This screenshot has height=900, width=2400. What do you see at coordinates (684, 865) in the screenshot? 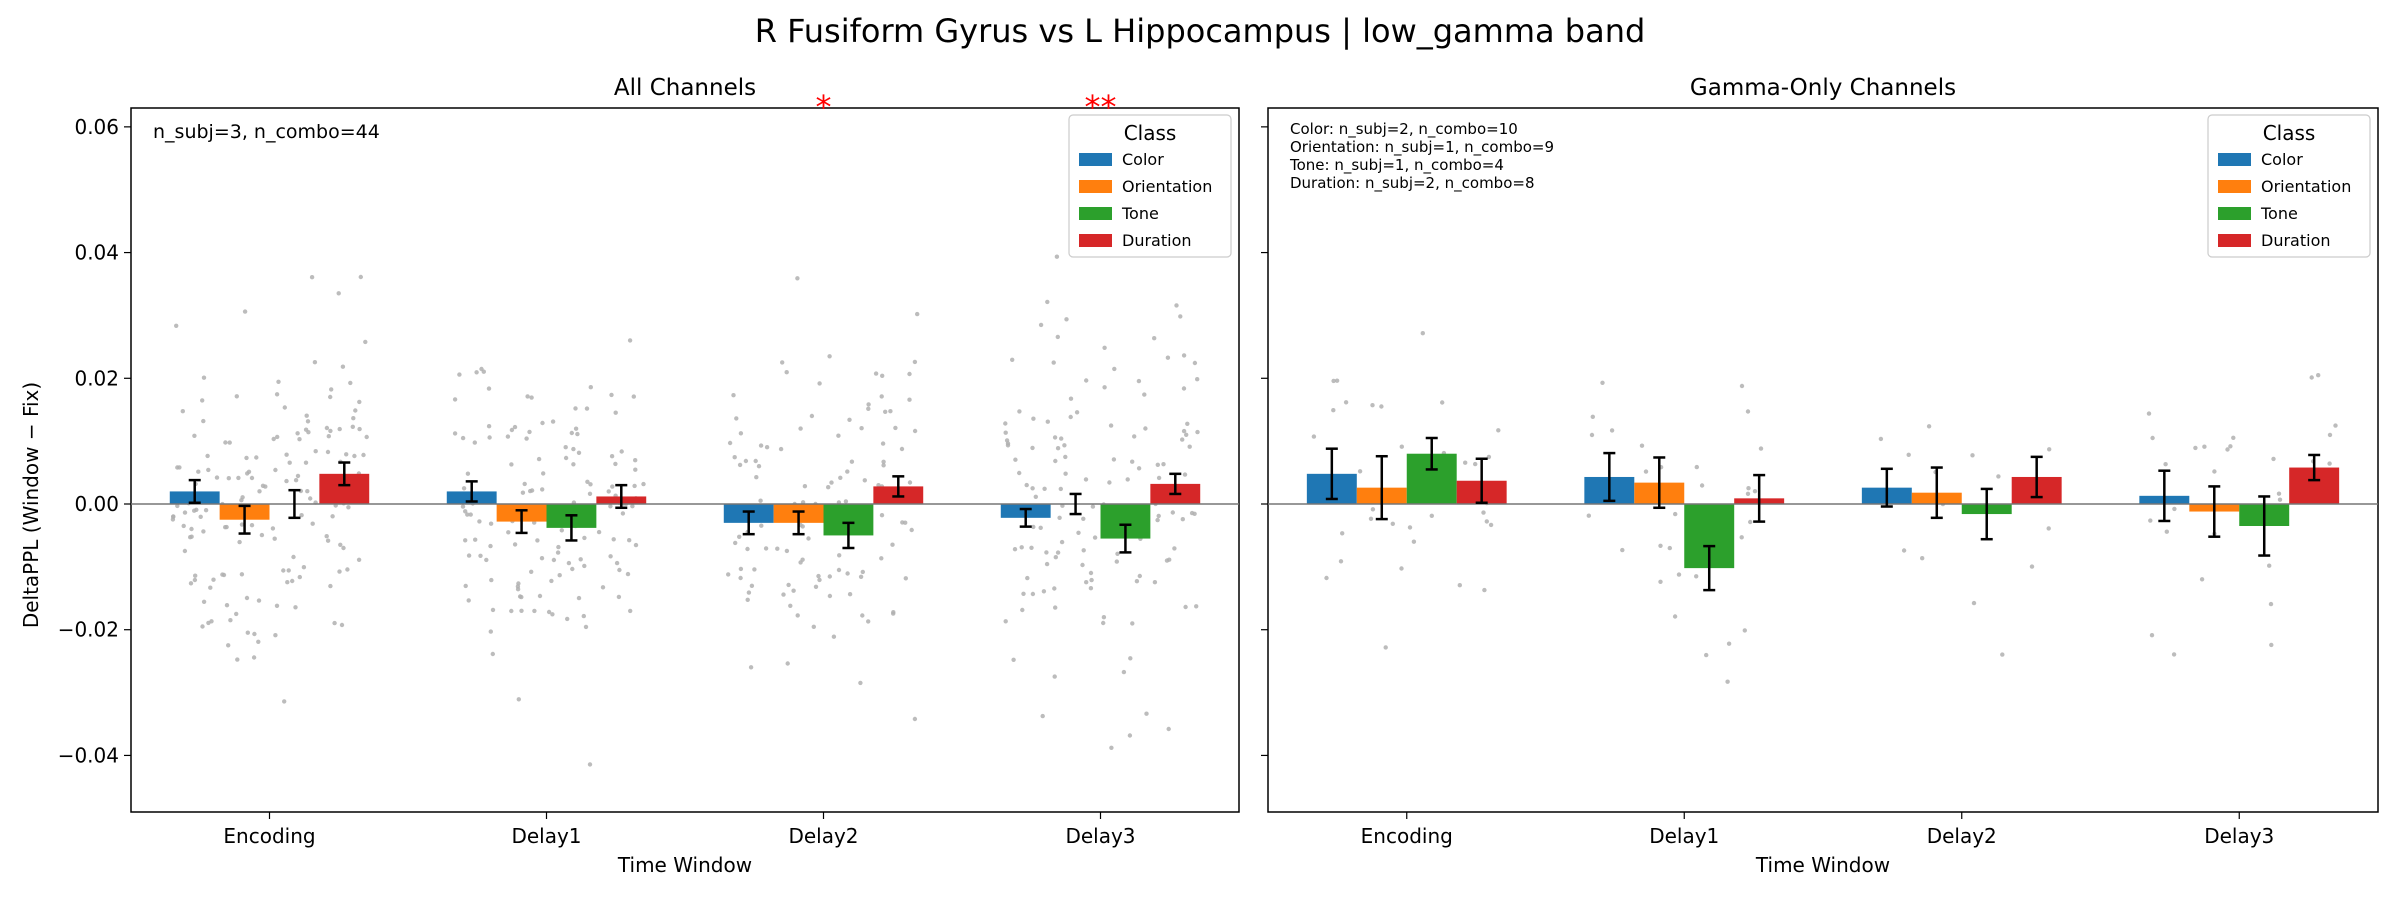
I see `x-axis-label: Time Window` at bounding box center [684, 865].